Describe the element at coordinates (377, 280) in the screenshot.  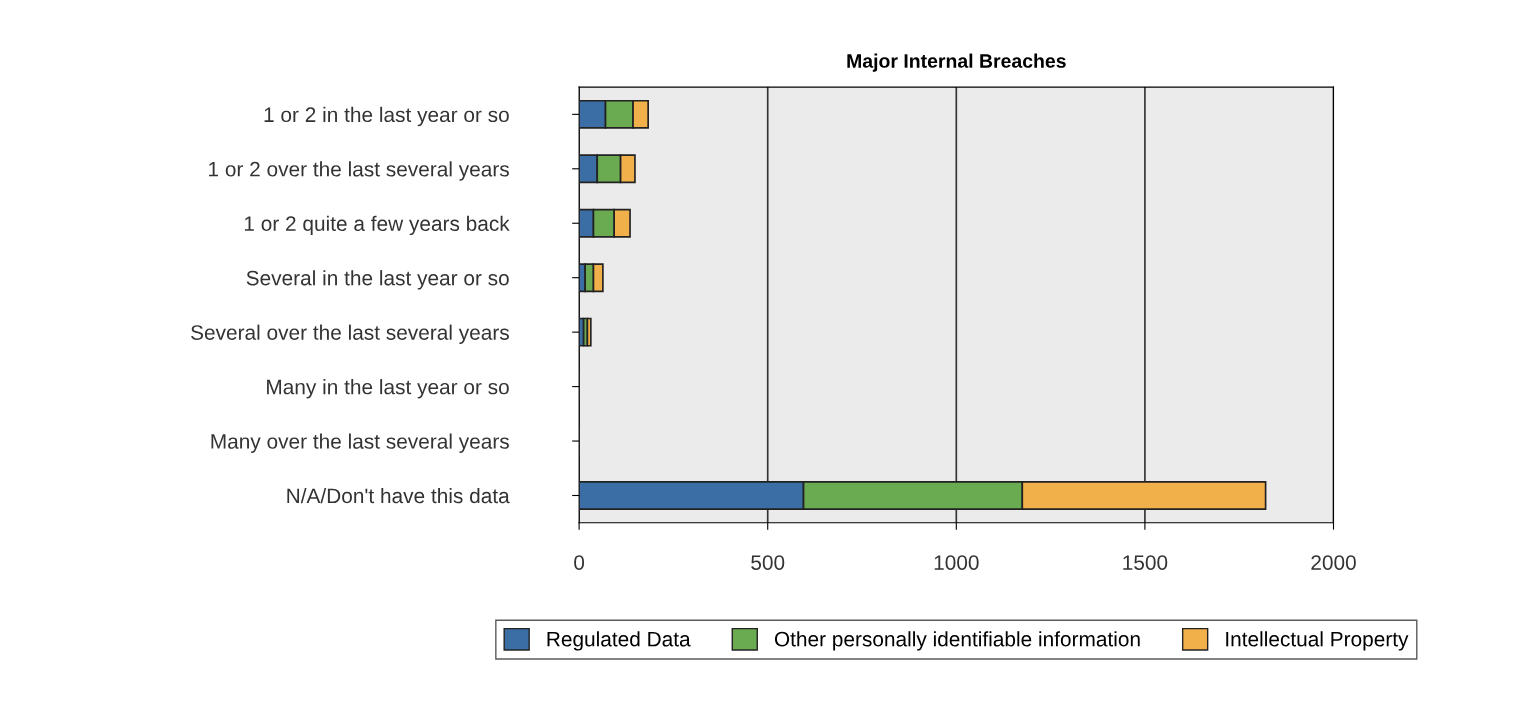
I see `y-tick-label: Several in the last year or so` at that location.